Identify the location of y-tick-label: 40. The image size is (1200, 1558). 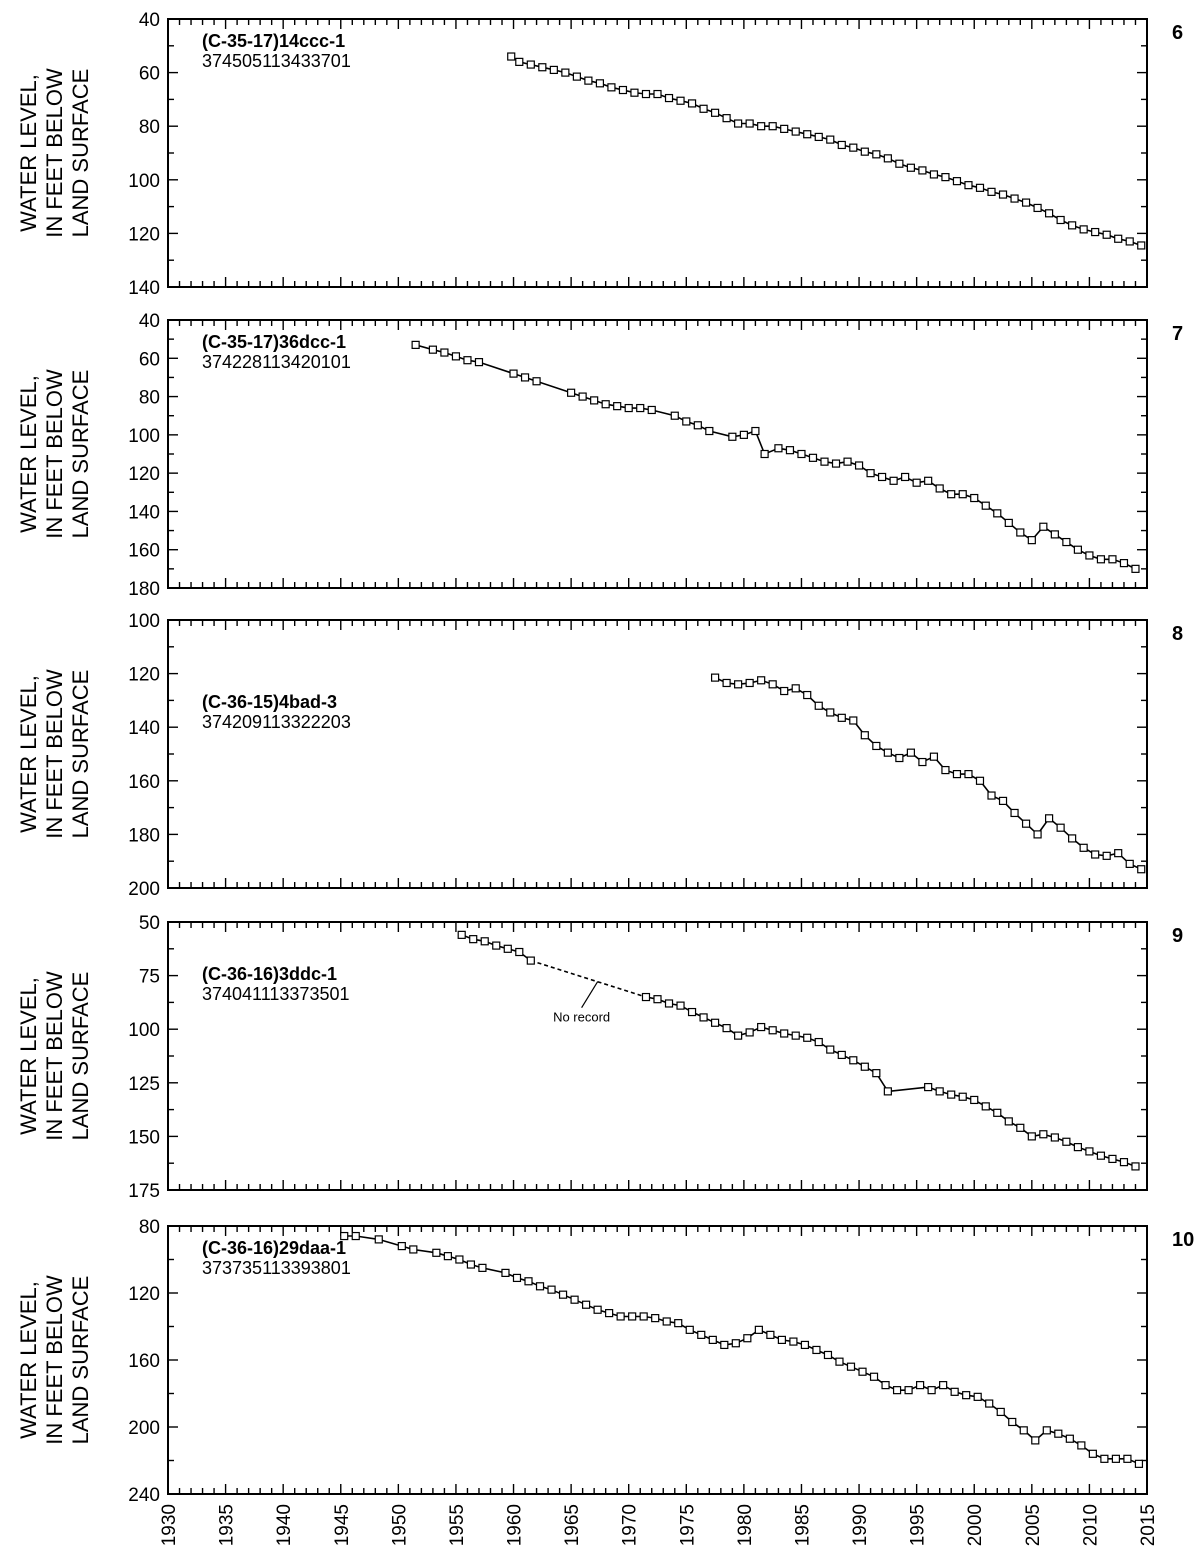
(149, 20).